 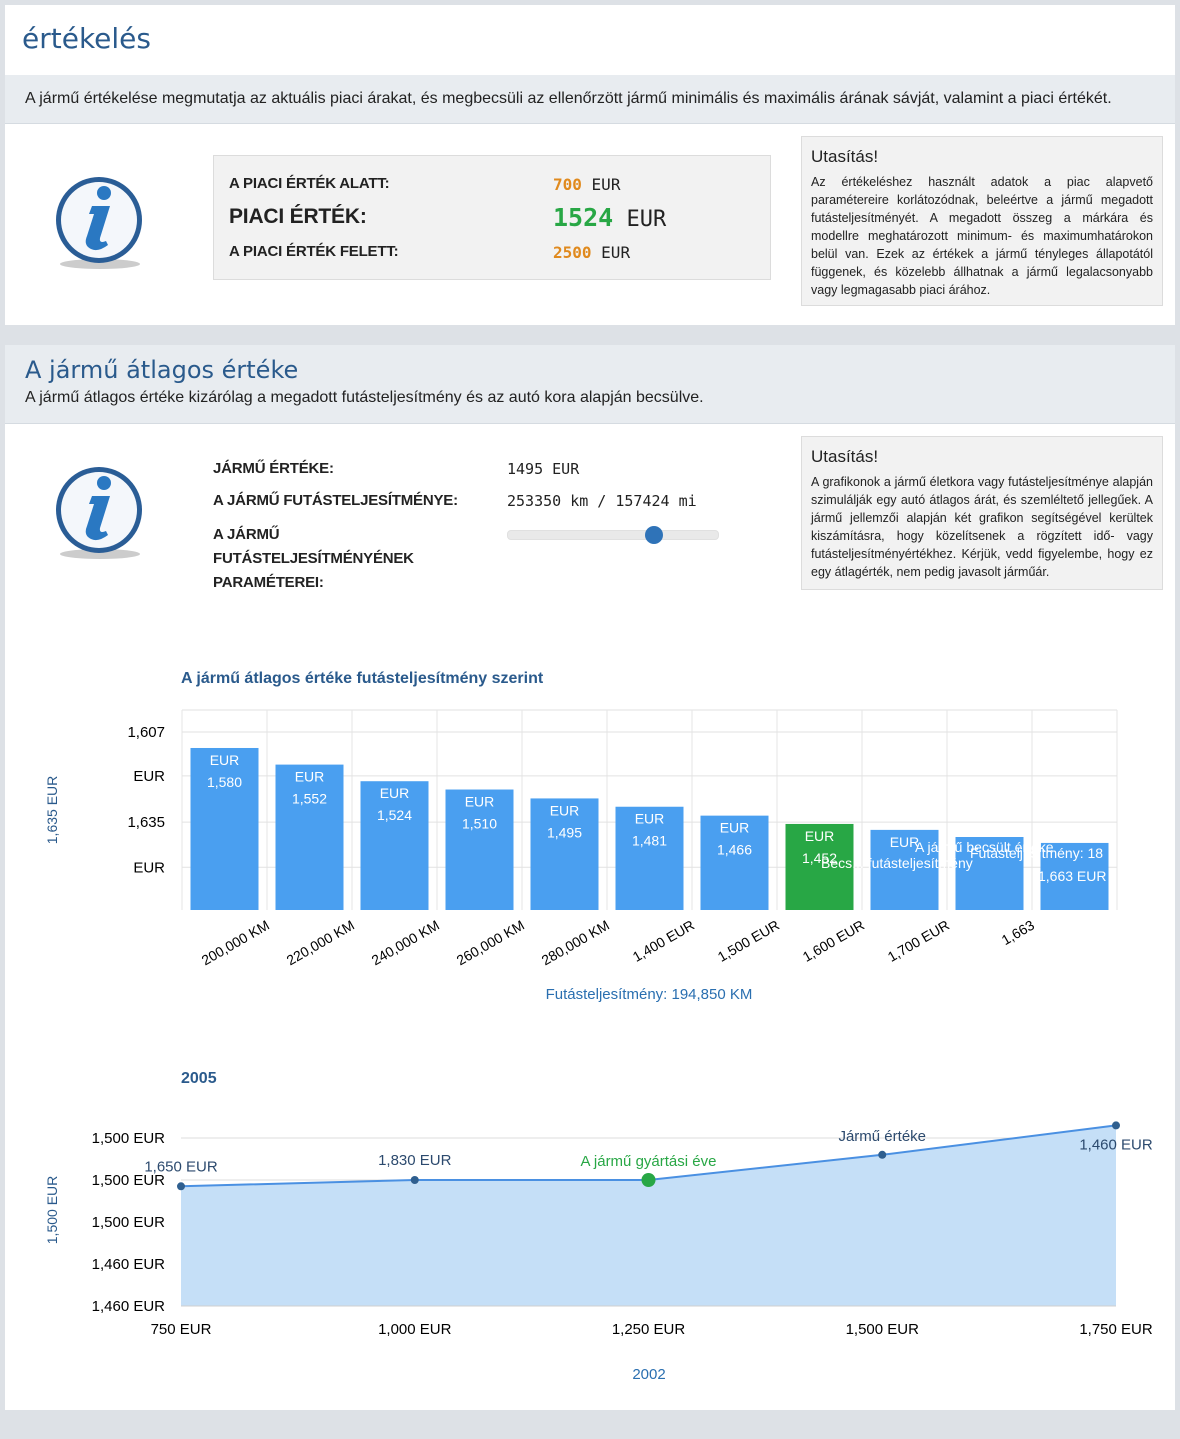 What do you see at coordinates (613, 535) in the screenshot?
I see `slider-track` at bounding box center [613, 535].